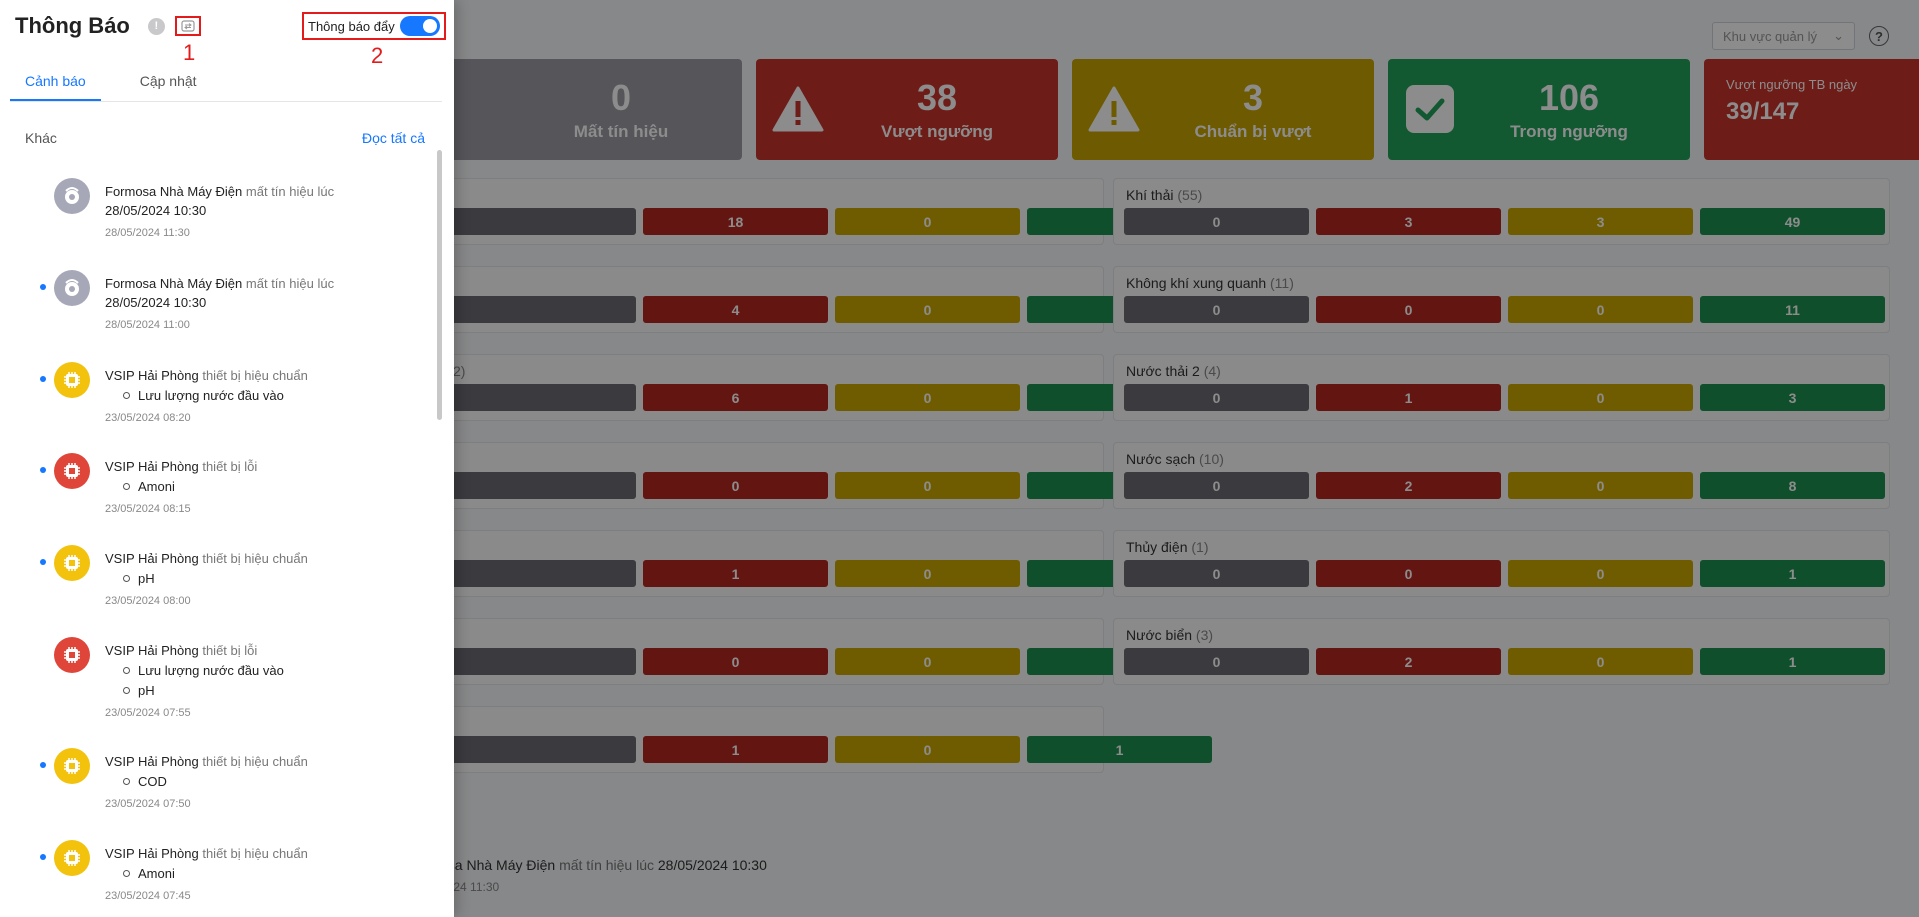  I want to click on summary-label: Mất tín hiệu, so click(621, 131).